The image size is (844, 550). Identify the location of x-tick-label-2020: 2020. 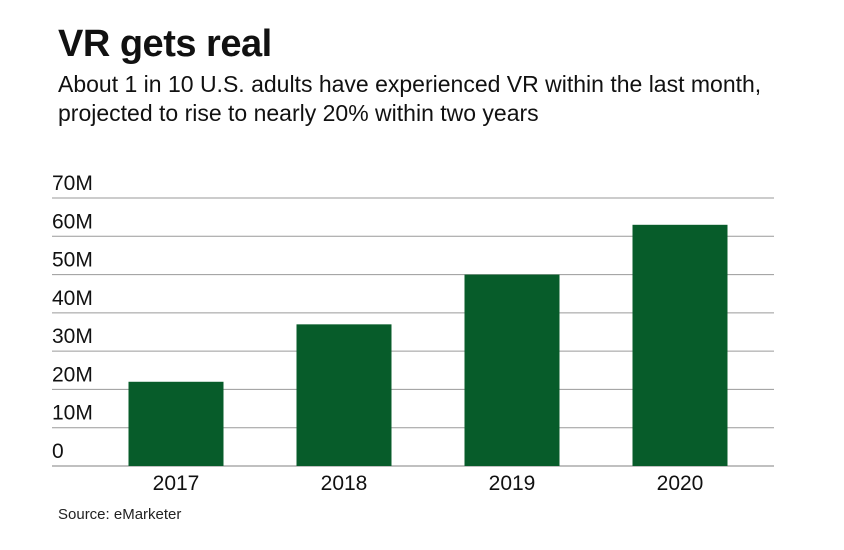
(680, 483).